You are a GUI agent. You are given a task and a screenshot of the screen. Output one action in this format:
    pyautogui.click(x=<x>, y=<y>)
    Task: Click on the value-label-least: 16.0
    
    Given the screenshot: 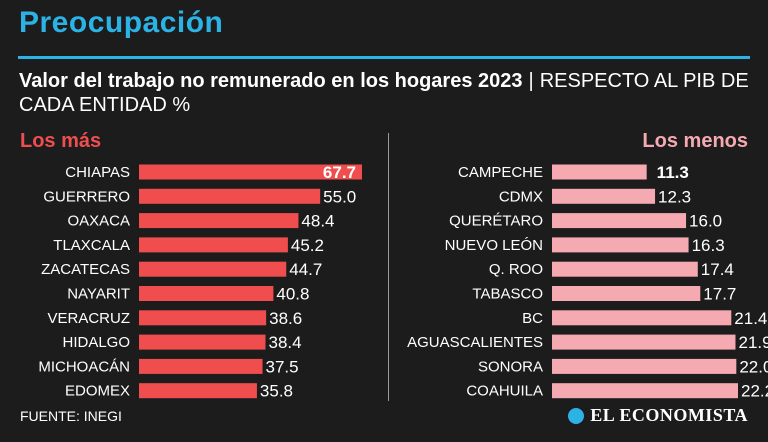 What is the action you would take?
    pyautogui.click(x=705, y=221)
    